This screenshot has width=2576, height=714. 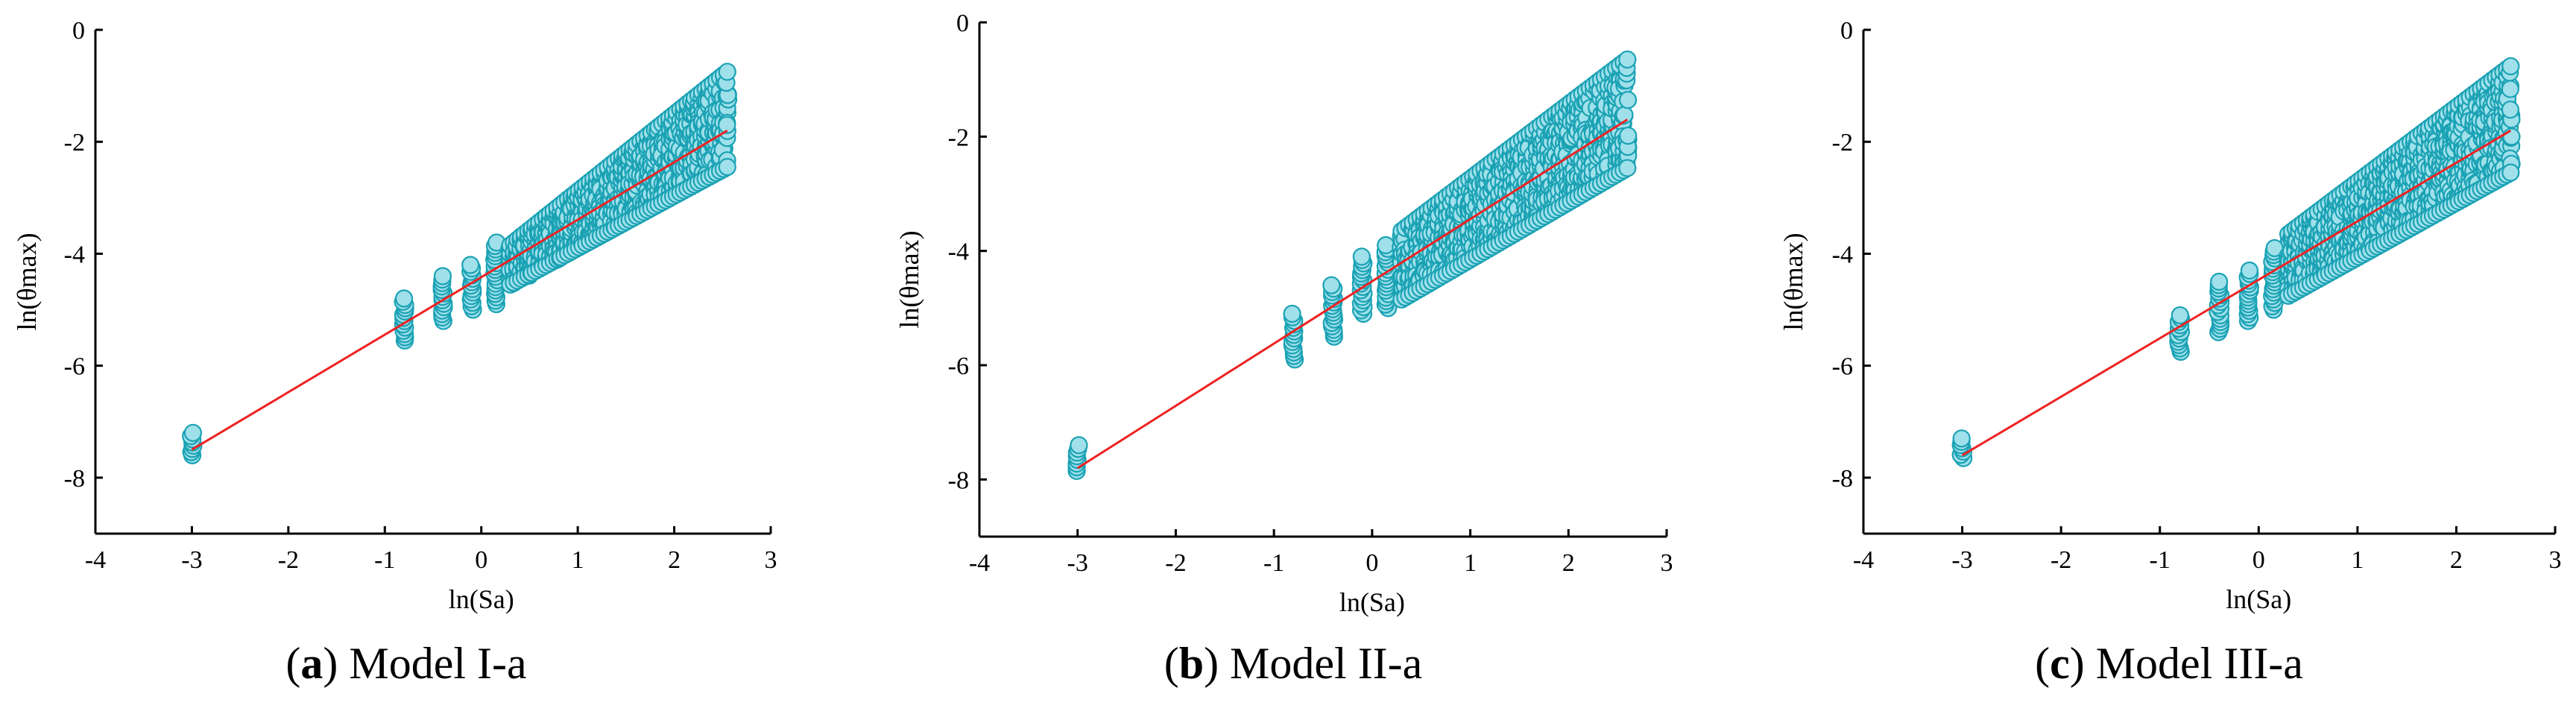 What do you see at coordinates (1320, 663) in the screenshot?
I see `caption-model-name: Model II-a` at bounding box center [1320, 663].